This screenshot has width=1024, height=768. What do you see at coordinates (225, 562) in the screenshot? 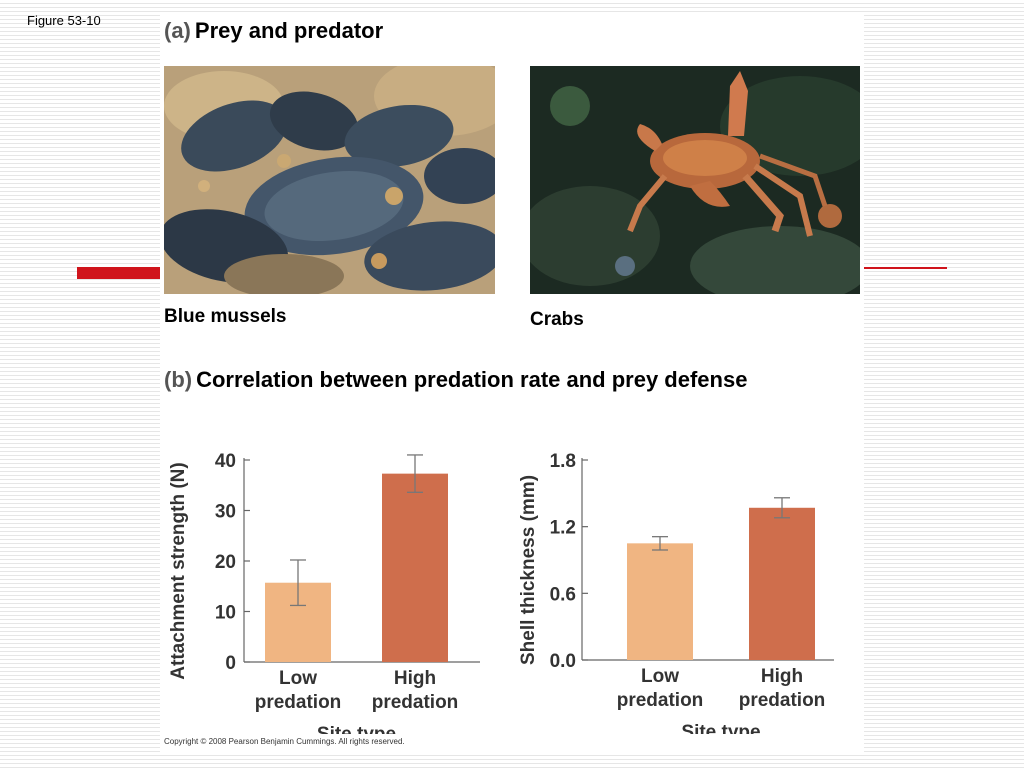
I see `y-tick-label: 20` at bounding box center [225, 562].